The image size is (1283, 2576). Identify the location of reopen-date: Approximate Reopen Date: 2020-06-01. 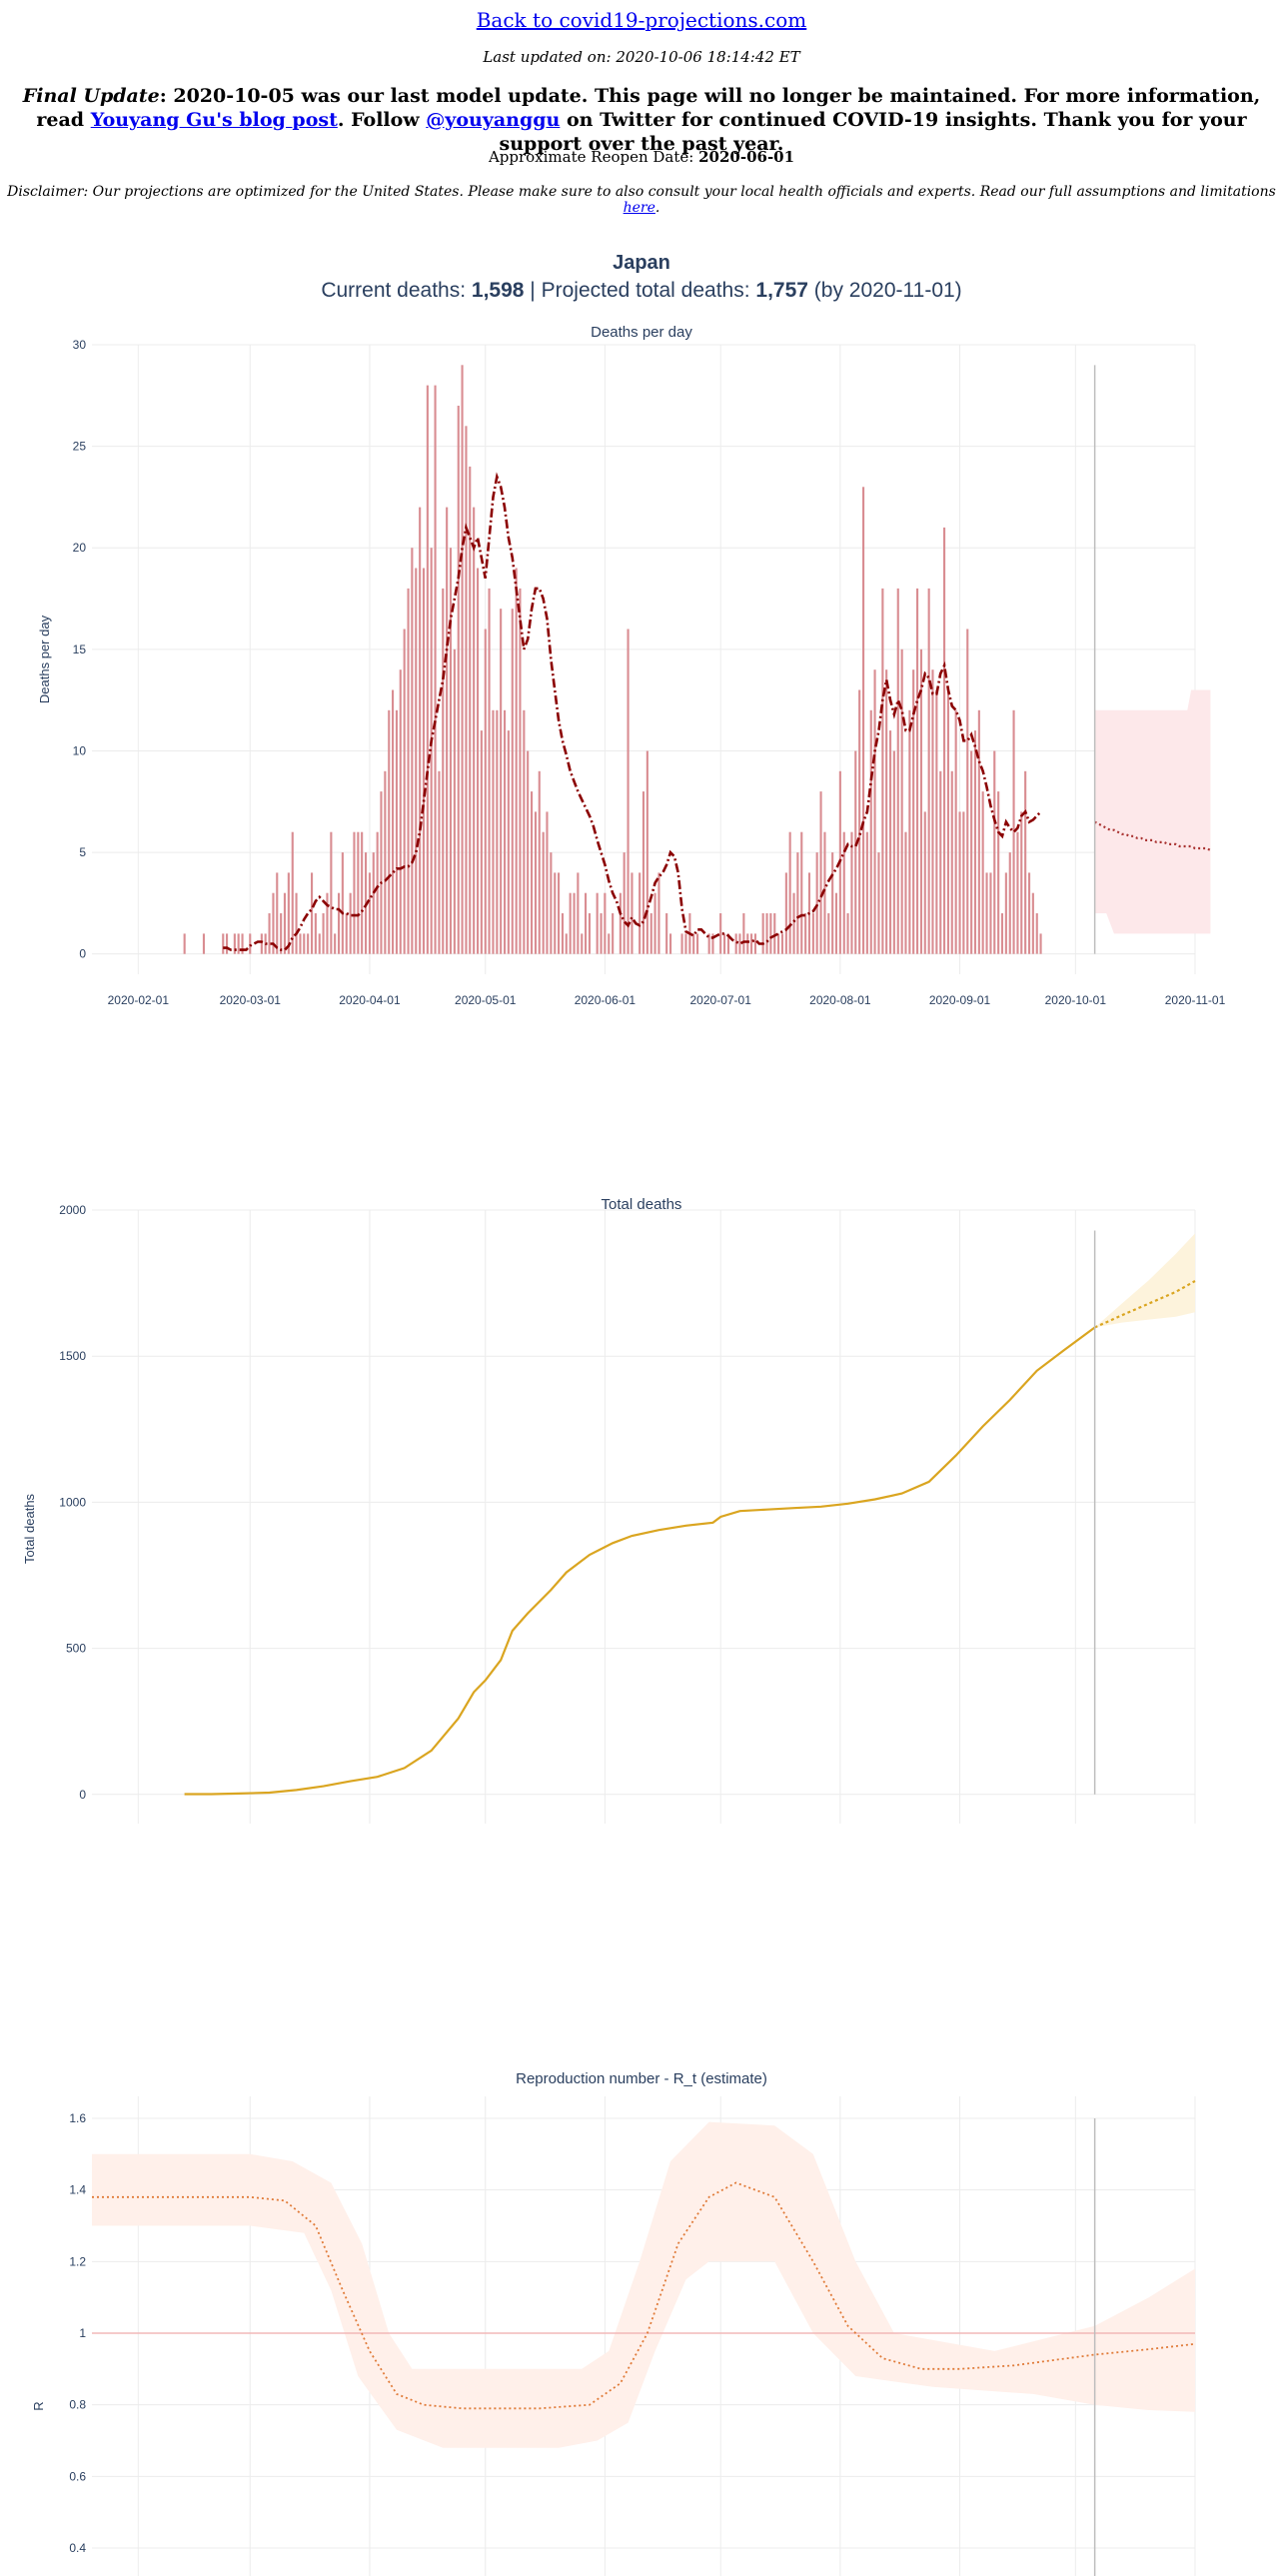
(641, 157).